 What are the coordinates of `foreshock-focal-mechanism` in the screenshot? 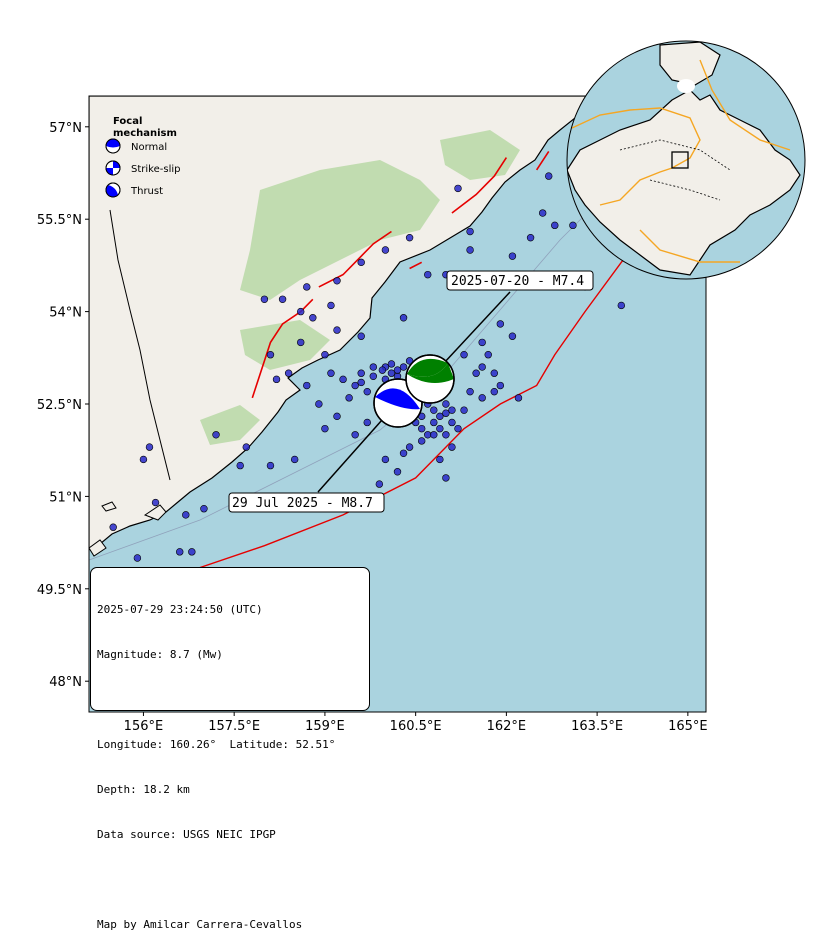 It's located at (430, 379).